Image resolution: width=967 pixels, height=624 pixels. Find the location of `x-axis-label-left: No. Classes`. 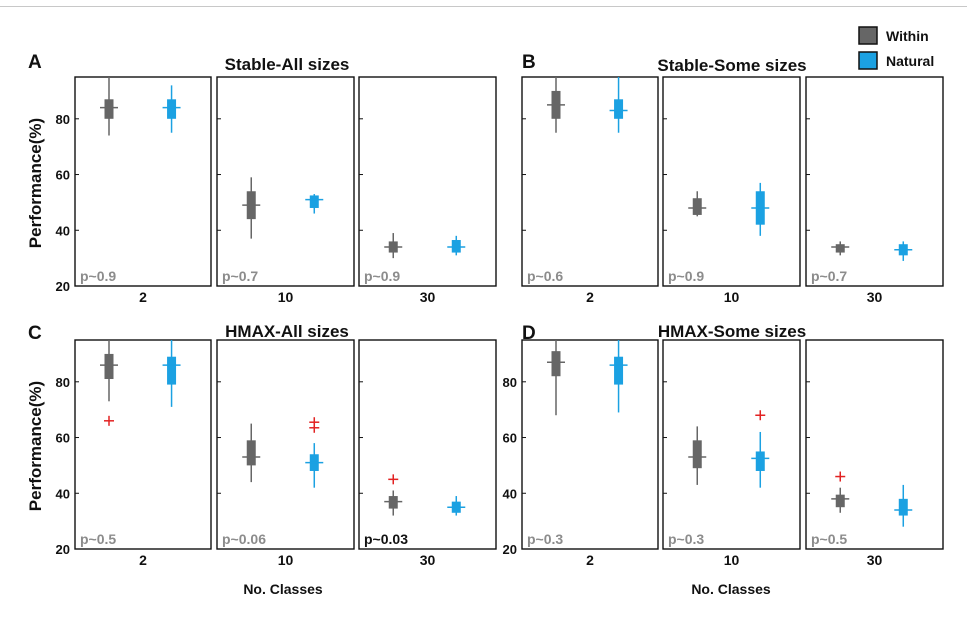

x-axis-label-left: No. Classes is located at coordinates (283, 589).